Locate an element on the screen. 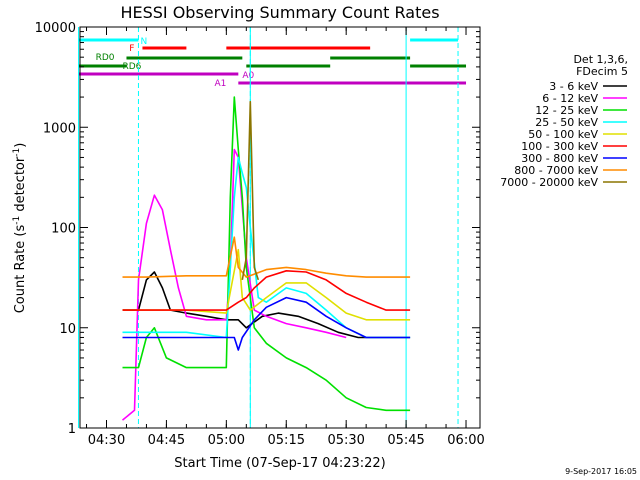 The width and height of the screenshot is (640, 480). y-tick-label-2: 100 is located at coordinates (63, 229).